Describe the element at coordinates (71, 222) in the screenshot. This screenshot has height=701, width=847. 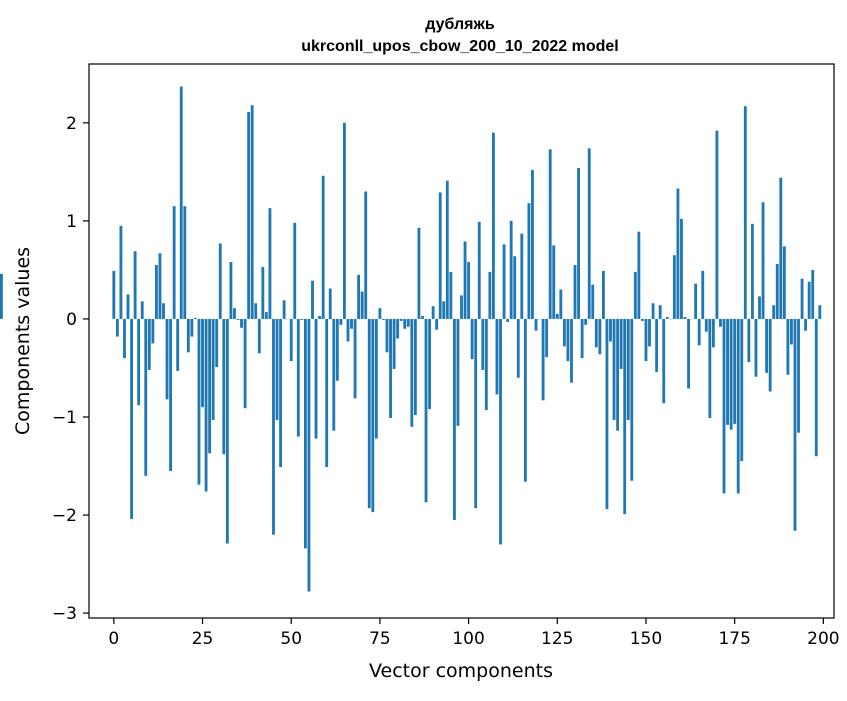
I see `y-tick-label: 1` at that location.